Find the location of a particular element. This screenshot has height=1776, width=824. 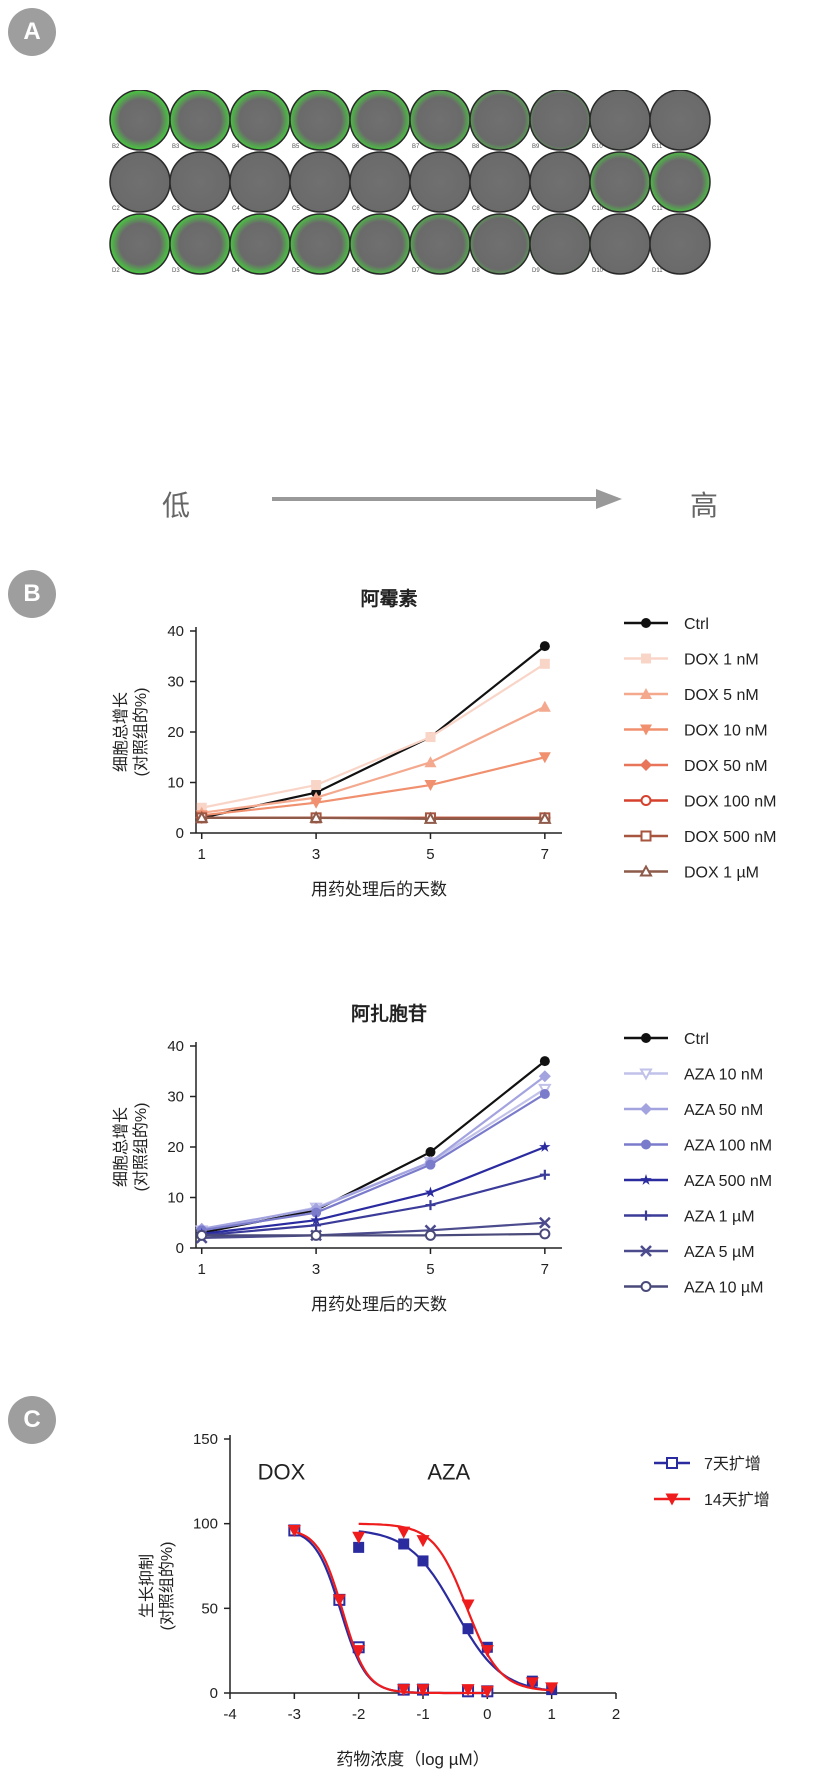

well-D7 is located at coordinates (440, 244).